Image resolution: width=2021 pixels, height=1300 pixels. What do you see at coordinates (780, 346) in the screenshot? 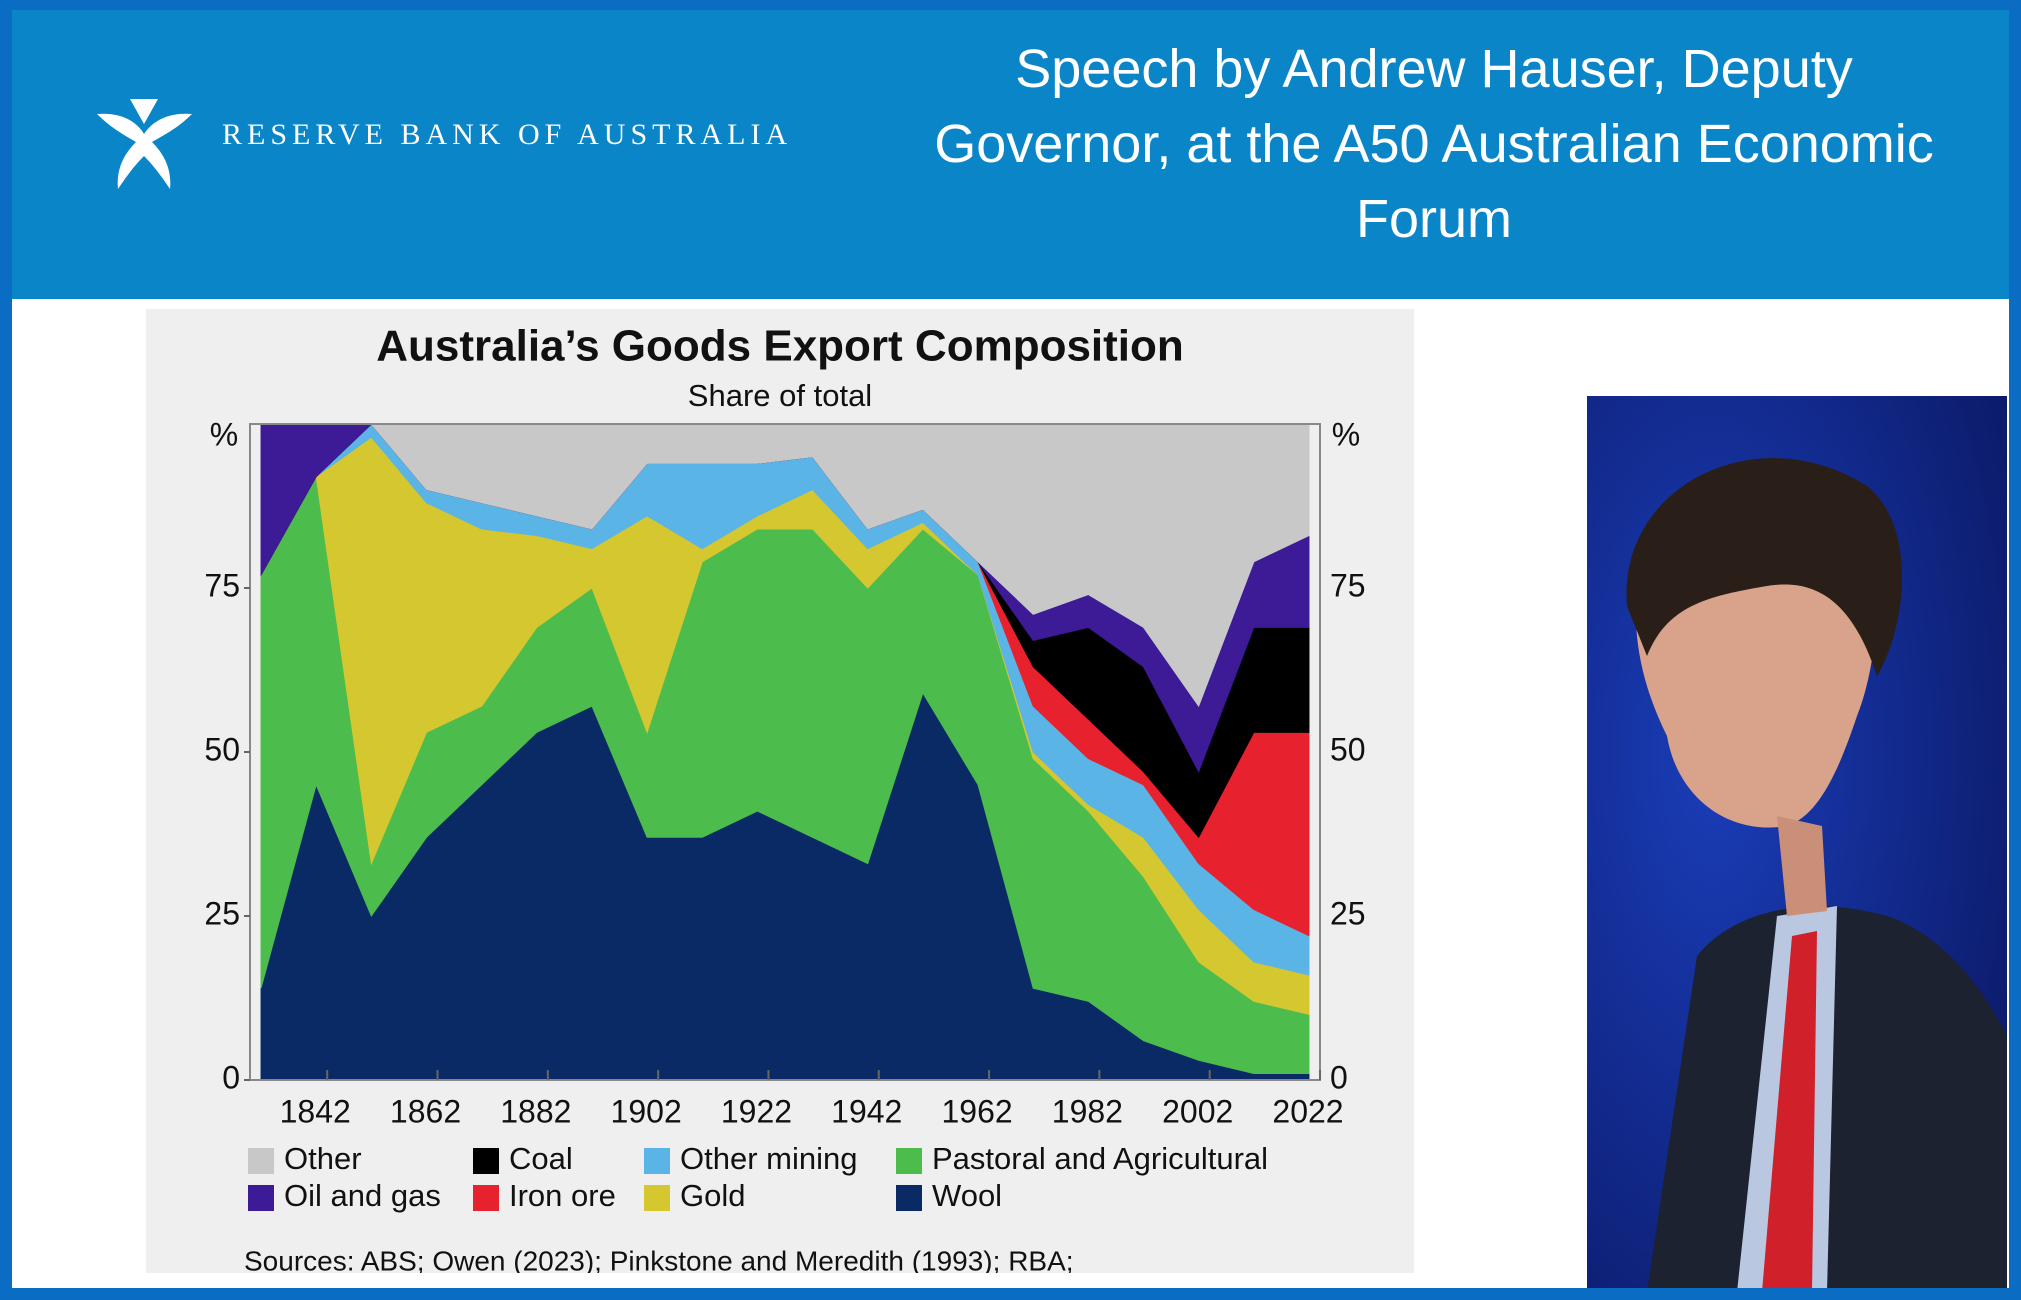
I see `chart-title: Australia’s Goods Export Composition` at bounding box center [780, 346].